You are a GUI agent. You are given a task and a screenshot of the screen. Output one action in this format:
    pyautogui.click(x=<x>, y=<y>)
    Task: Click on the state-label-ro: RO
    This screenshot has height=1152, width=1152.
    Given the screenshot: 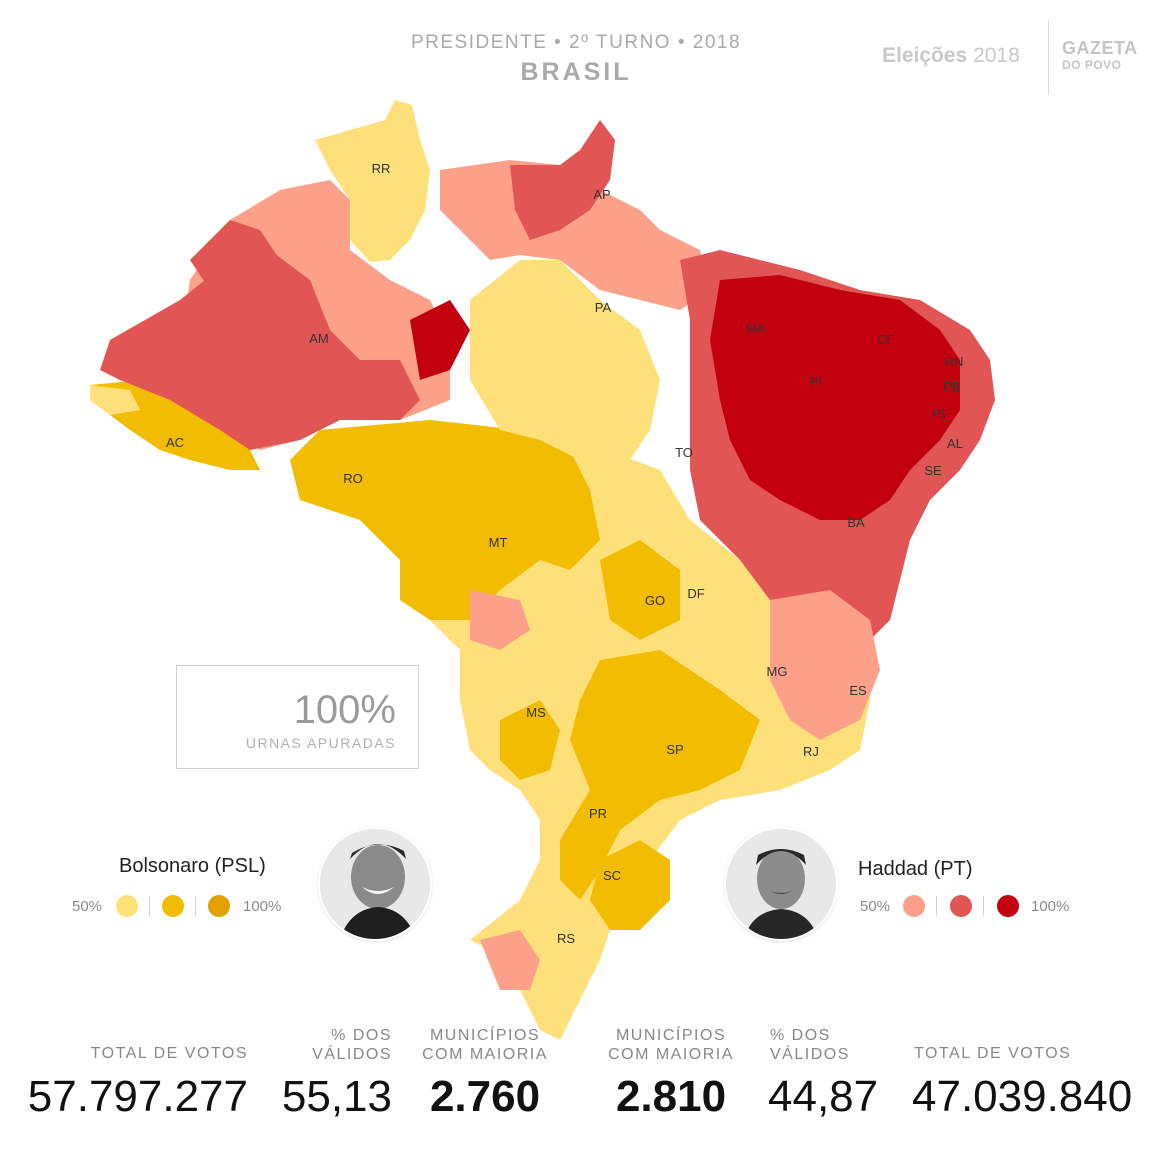 What is the action you would take?
    pyautogui.click(x=353, y=478)
    